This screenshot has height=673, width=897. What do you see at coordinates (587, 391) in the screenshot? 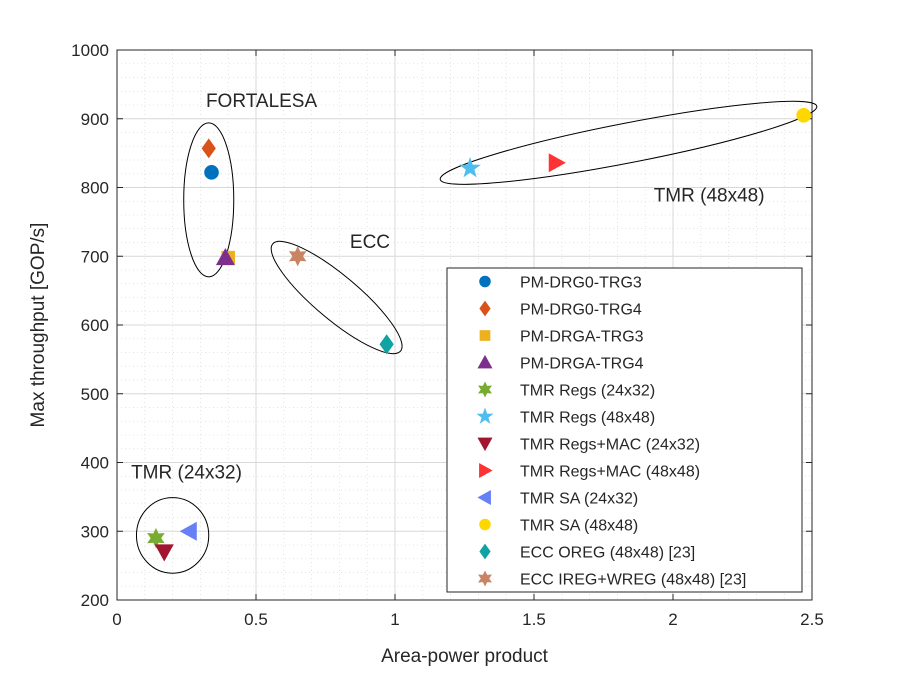
I see `legend-label: TMR Regs (24x32)` at bounding box center [587, 391].